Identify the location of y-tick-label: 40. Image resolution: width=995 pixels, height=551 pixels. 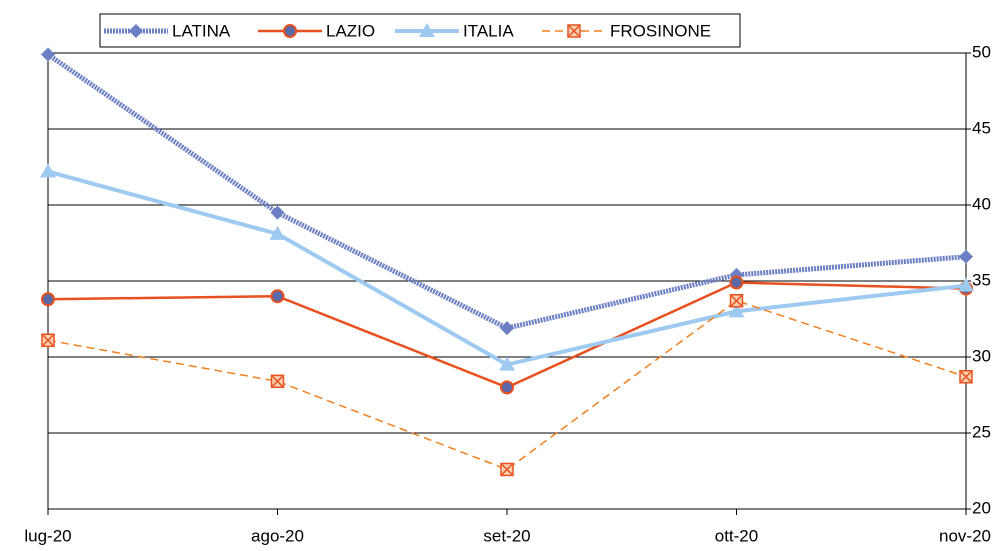
(981, 203).